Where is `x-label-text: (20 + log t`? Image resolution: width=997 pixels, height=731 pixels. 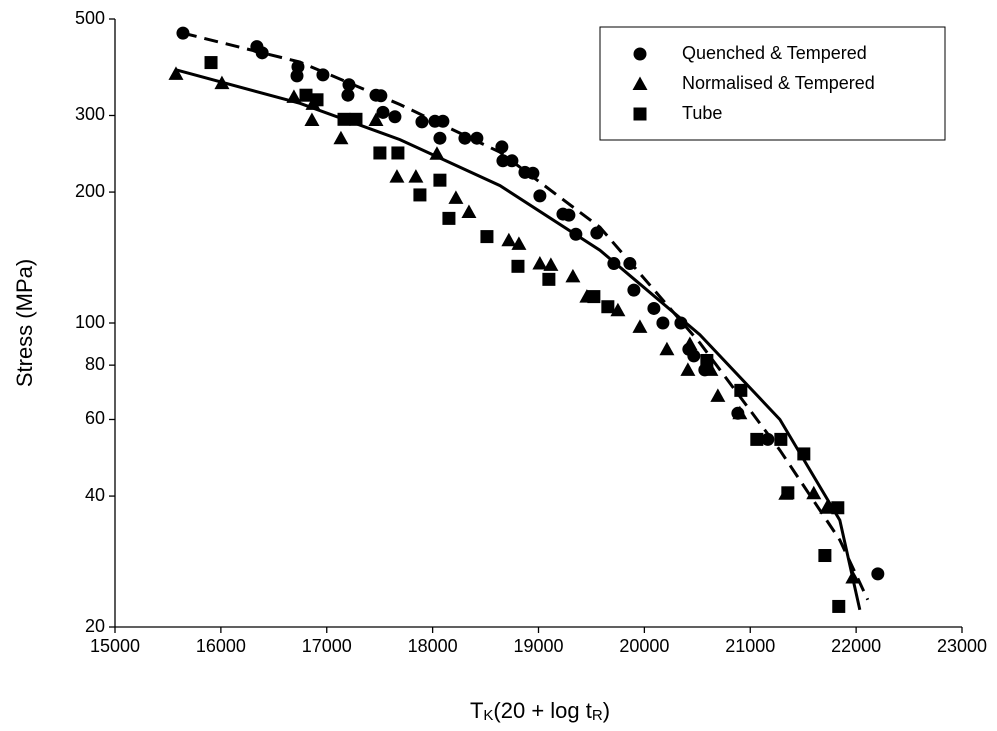
x-label-text: (20 + log t is located at coordinates (542, 710).